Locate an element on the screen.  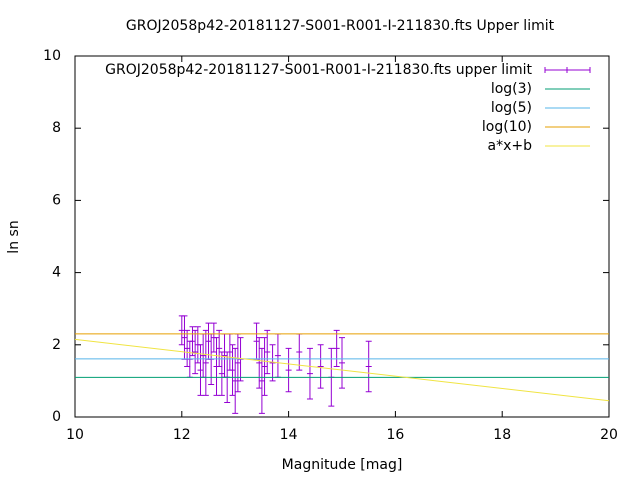
legend-label: log(3) is located at coordinates (511, 89).